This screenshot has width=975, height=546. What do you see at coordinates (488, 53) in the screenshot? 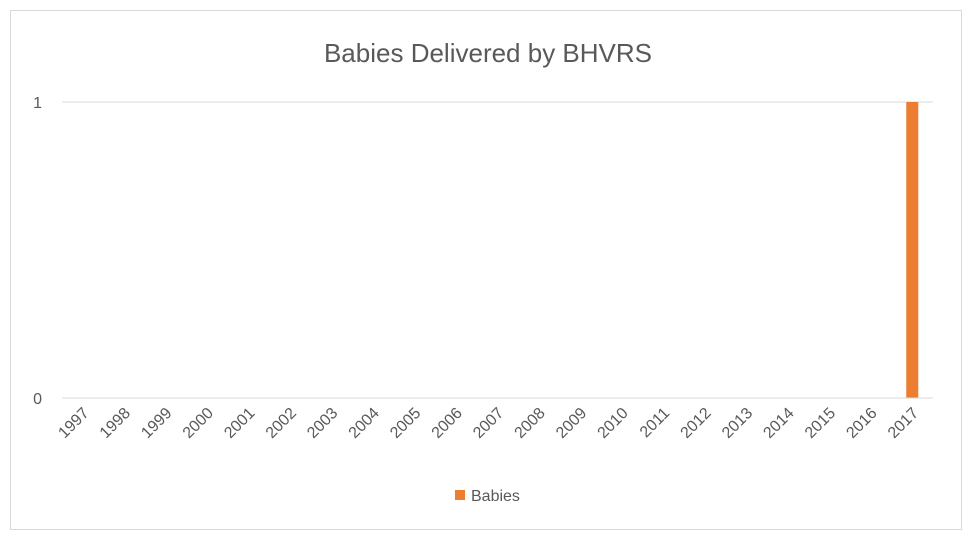
I see `chart-title: Babies Delivered by BHVRS` at bounding box center [488, 53].